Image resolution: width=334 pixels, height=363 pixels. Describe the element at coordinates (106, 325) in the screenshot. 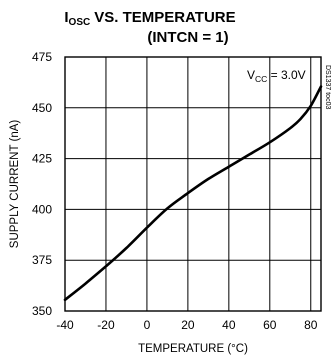

I see `x-tick-label: -20` at that location.